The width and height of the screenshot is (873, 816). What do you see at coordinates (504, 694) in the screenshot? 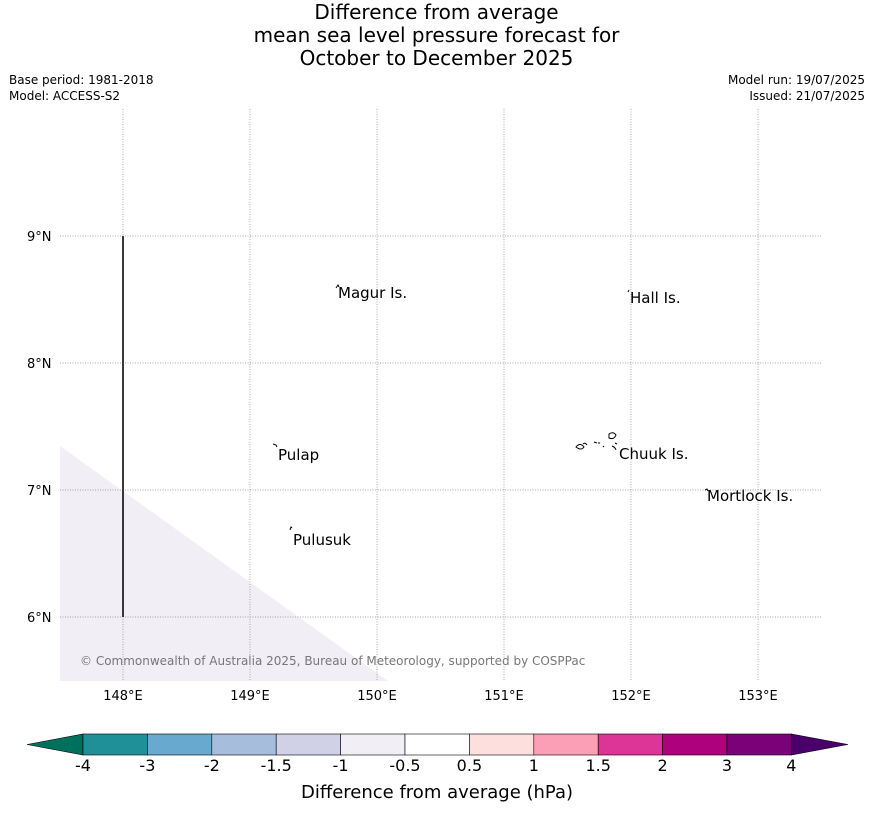
I see `lon-tick-label: 151°E` at bounding box center [504, 694].